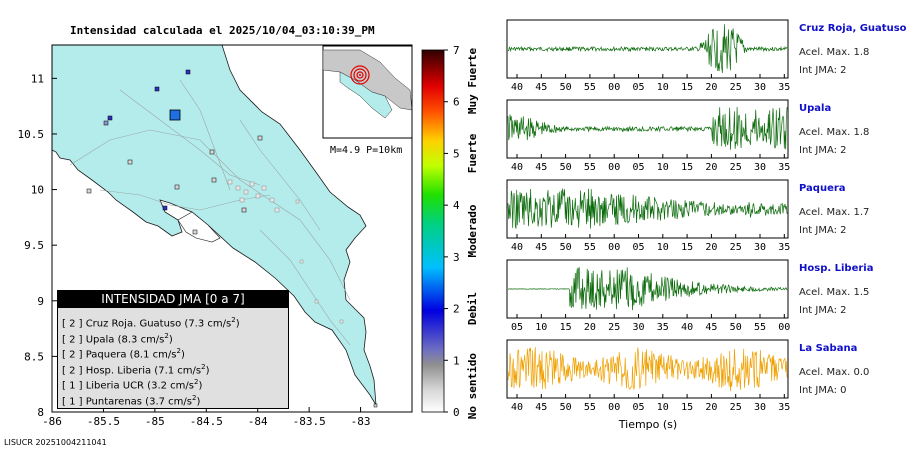 The image size is (910, 460). What do you see at coordinates (131, 400) in the screenshot?
I see `legend-entry: [ 1 ] Puntarenas (3.7 cm/s2)` at bounding box center [131, 400].